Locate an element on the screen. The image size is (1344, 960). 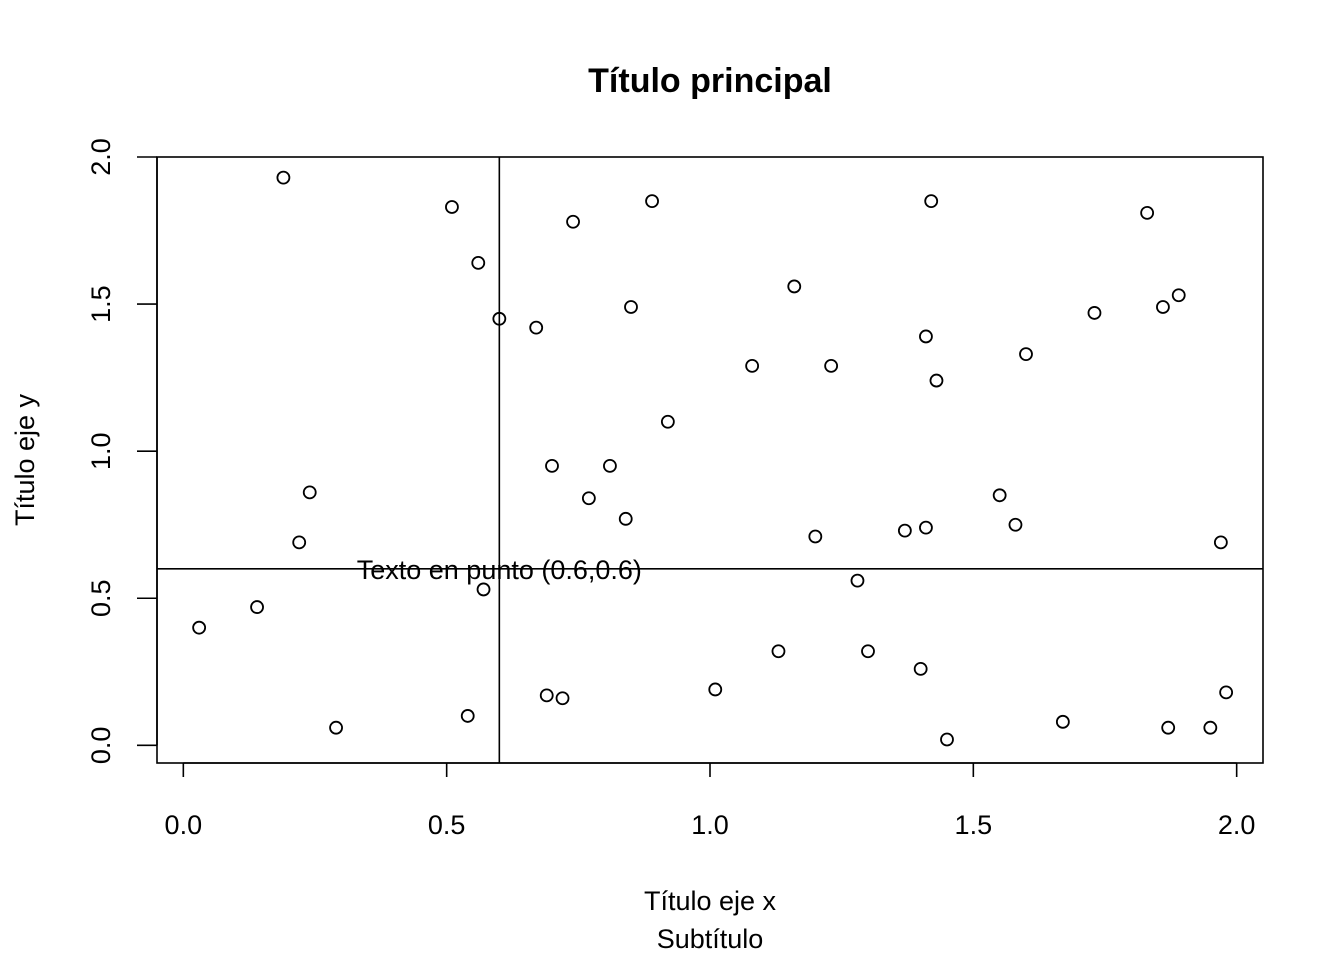
x-tick-label: 1.0 is located at coordinates (710, 825).